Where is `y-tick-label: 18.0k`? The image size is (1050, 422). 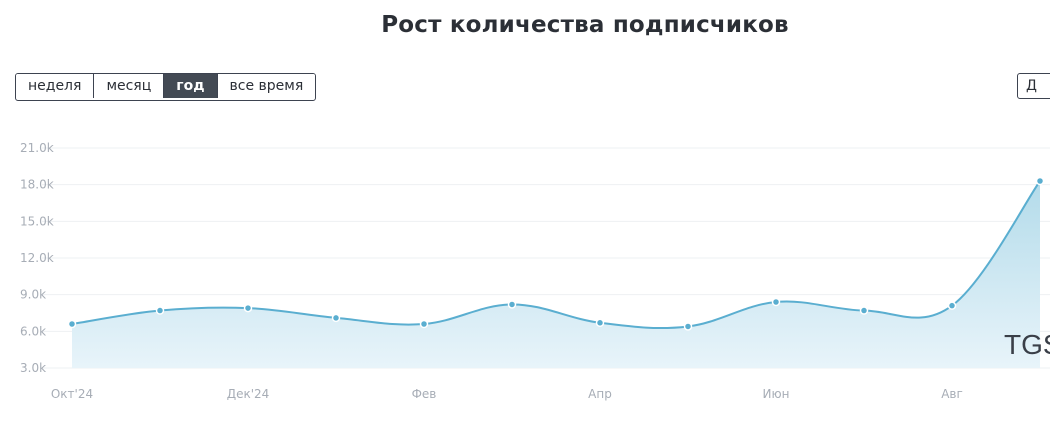 y-tick-label: 18.0k is located at coordinates (37, 185).